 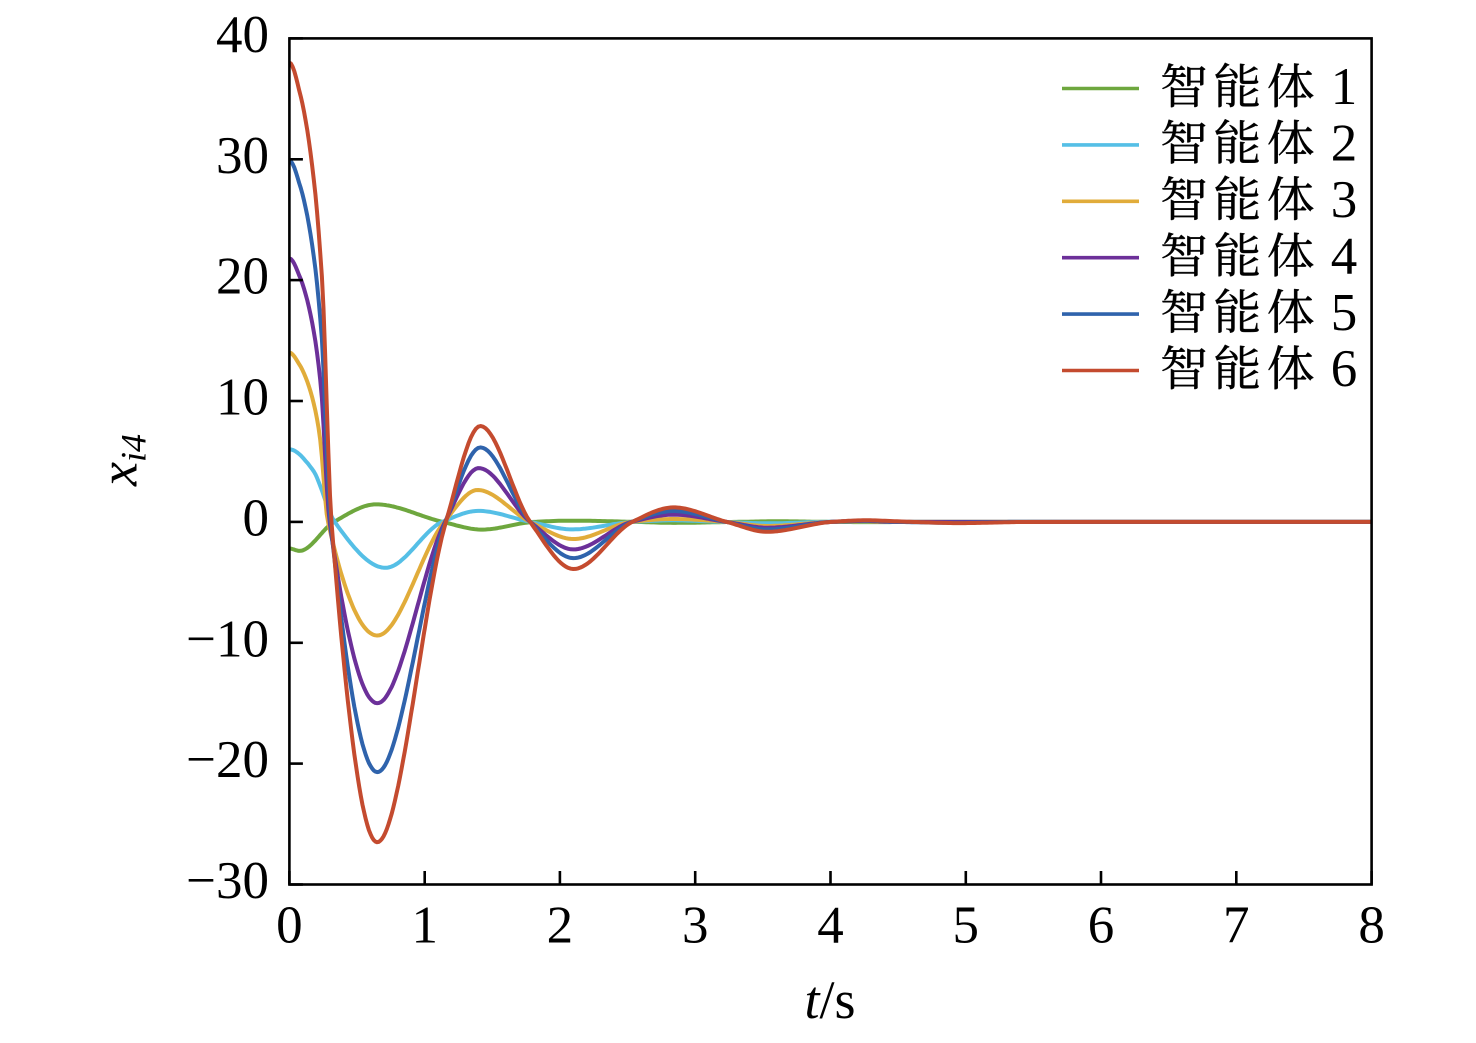 I want to click on svg-text: 30, so click(x=242, y=156).